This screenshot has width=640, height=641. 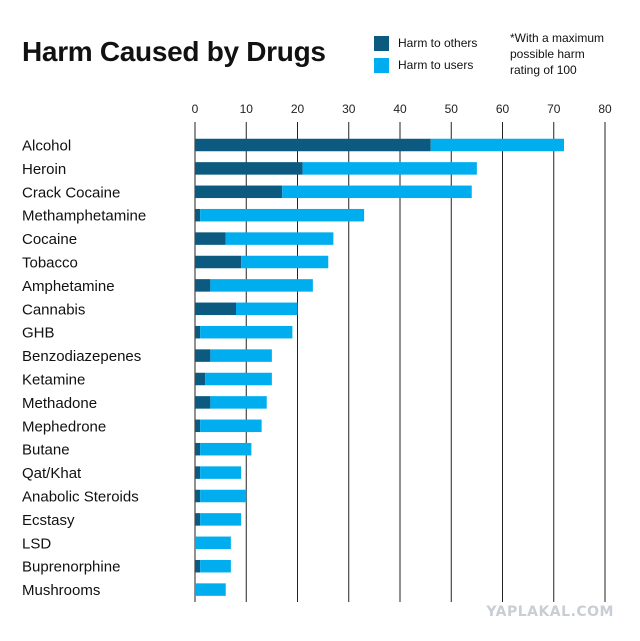 What do you see at coordinates (282, 215) in the screenshot?
I see `bar-users-methamphetamine` at bounding box center [282, 215].